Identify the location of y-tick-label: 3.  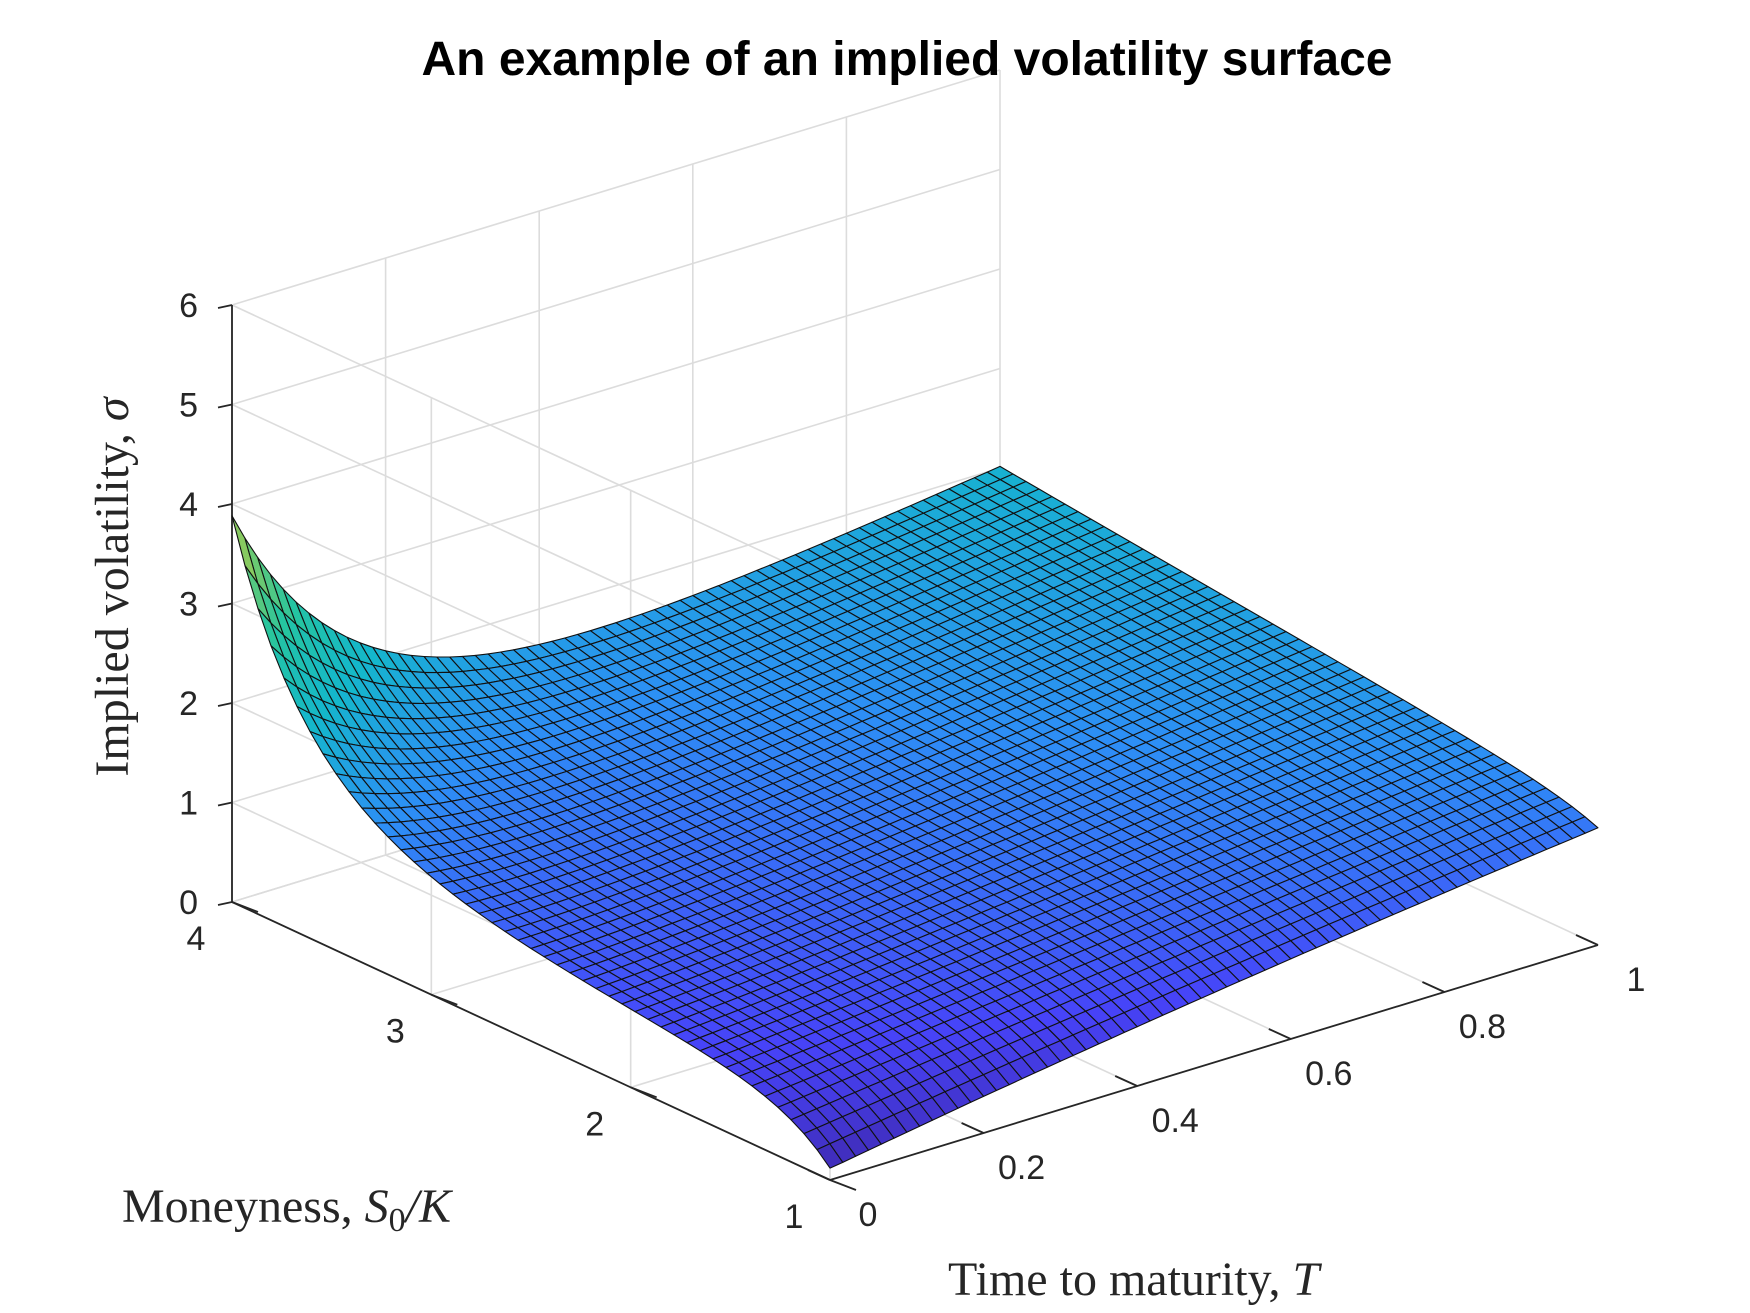
(395, 1032).